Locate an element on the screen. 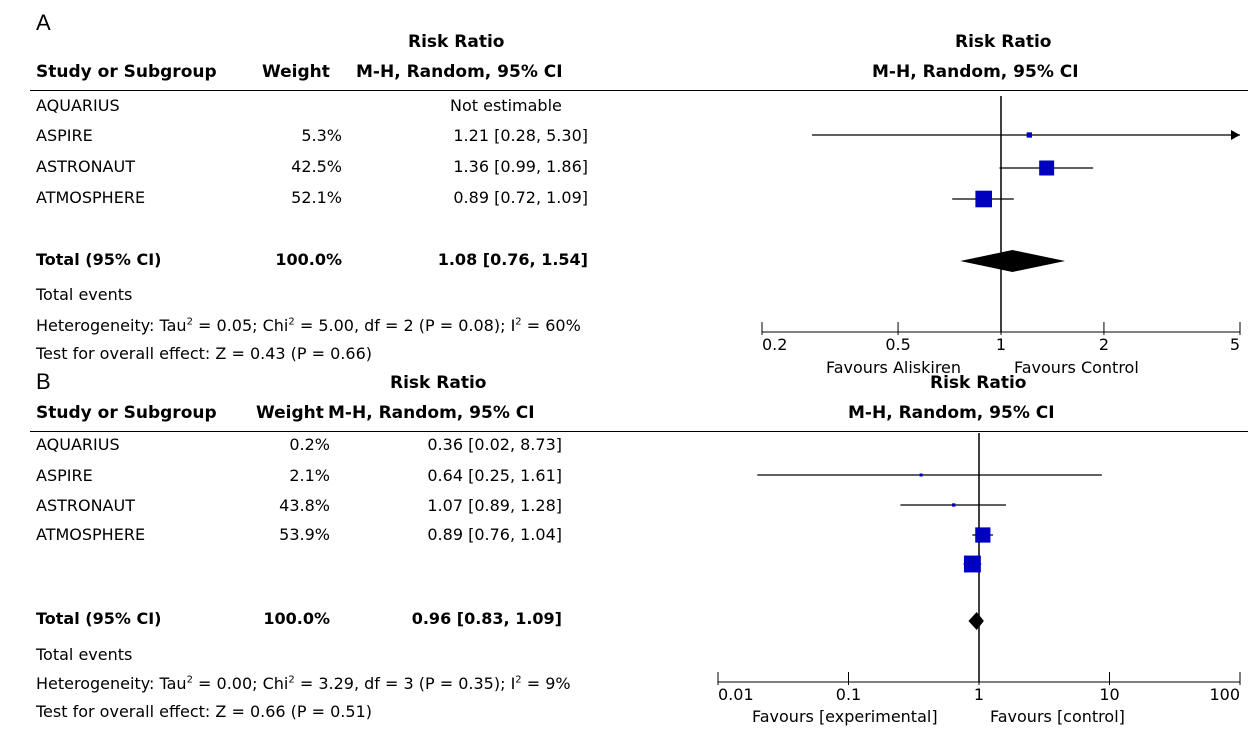 This screenshot has height=738, width=1250. favours-left-label: Favours Aliskiren is located at coordinates (894, 367).